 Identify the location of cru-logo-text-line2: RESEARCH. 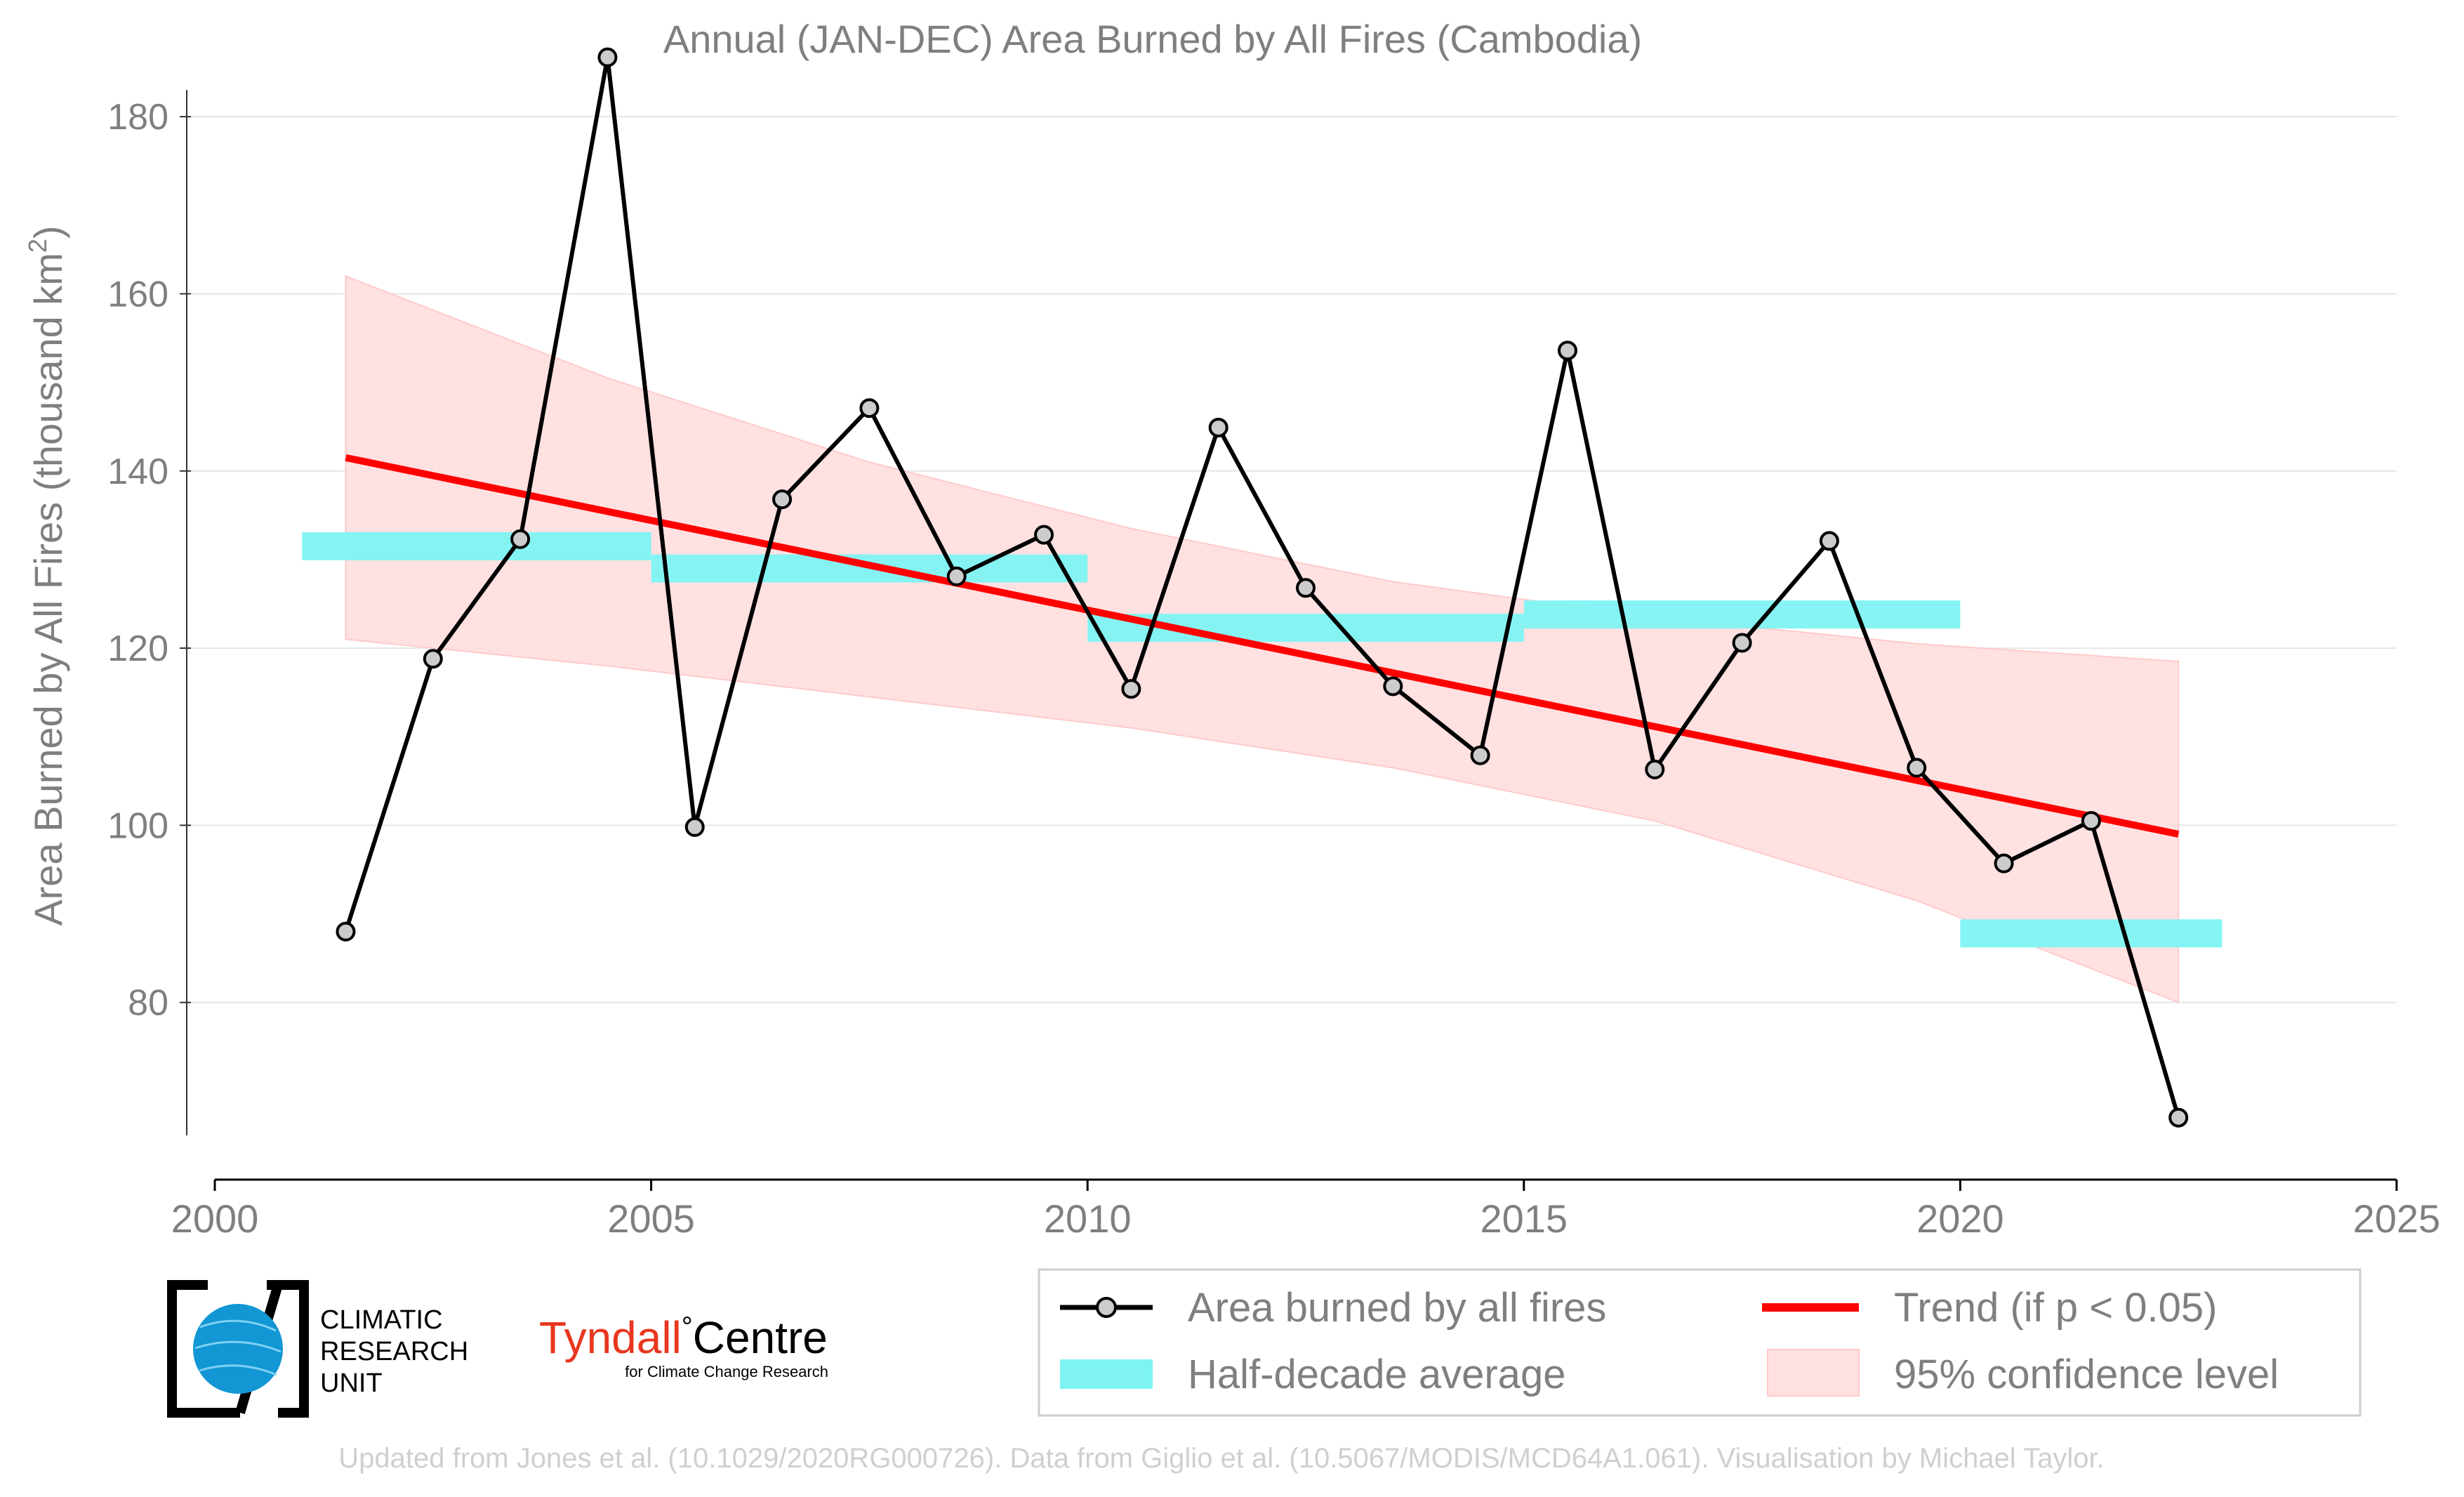
(394, 1351).